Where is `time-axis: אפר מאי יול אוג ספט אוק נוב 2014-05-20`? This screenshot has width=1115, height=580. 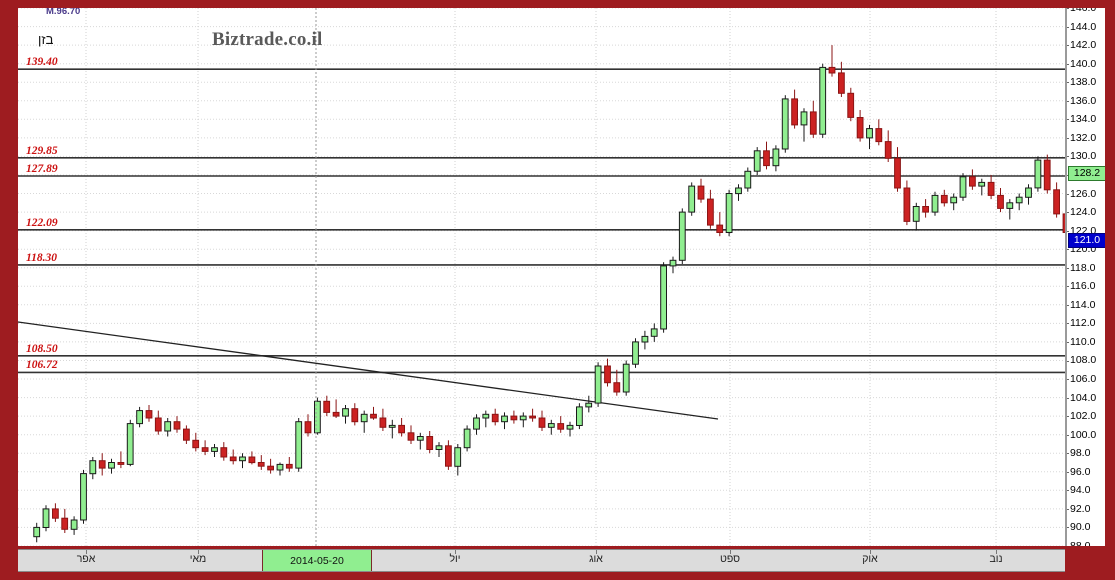
time-axis: אפר מאי יול אוג ספט אוק נוב 2014-05-20 is located at coordinates (541, 560).